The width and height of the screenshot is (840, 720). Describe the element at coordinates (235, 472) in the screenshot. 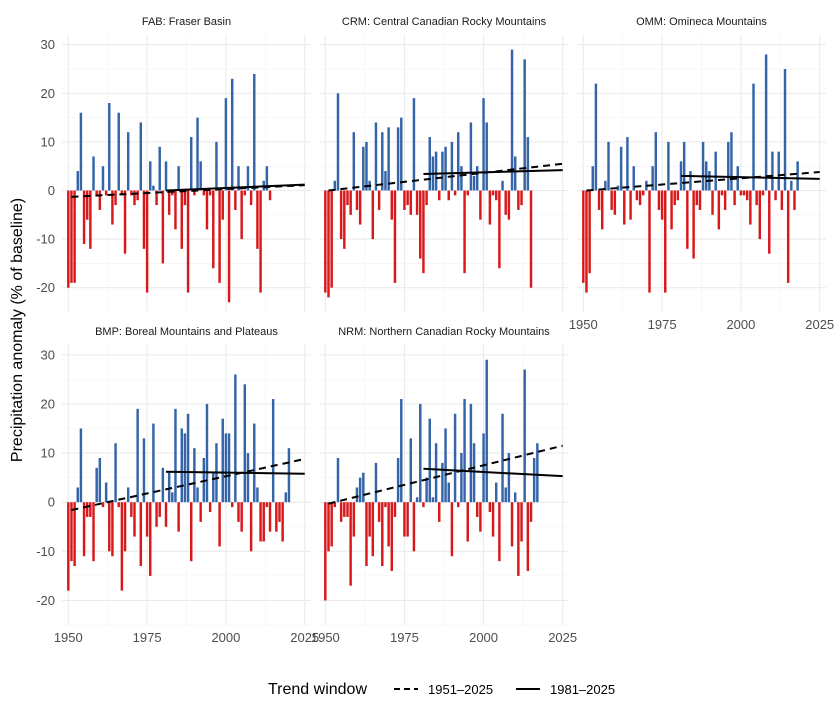

I see `trend-line-1981-2025` at that location.